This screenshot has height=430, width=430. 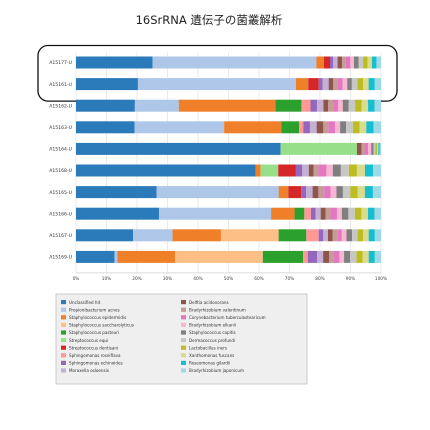 I want to click on legend-label: Bradyrhizobium japonicum, so click(x=216, y=370).